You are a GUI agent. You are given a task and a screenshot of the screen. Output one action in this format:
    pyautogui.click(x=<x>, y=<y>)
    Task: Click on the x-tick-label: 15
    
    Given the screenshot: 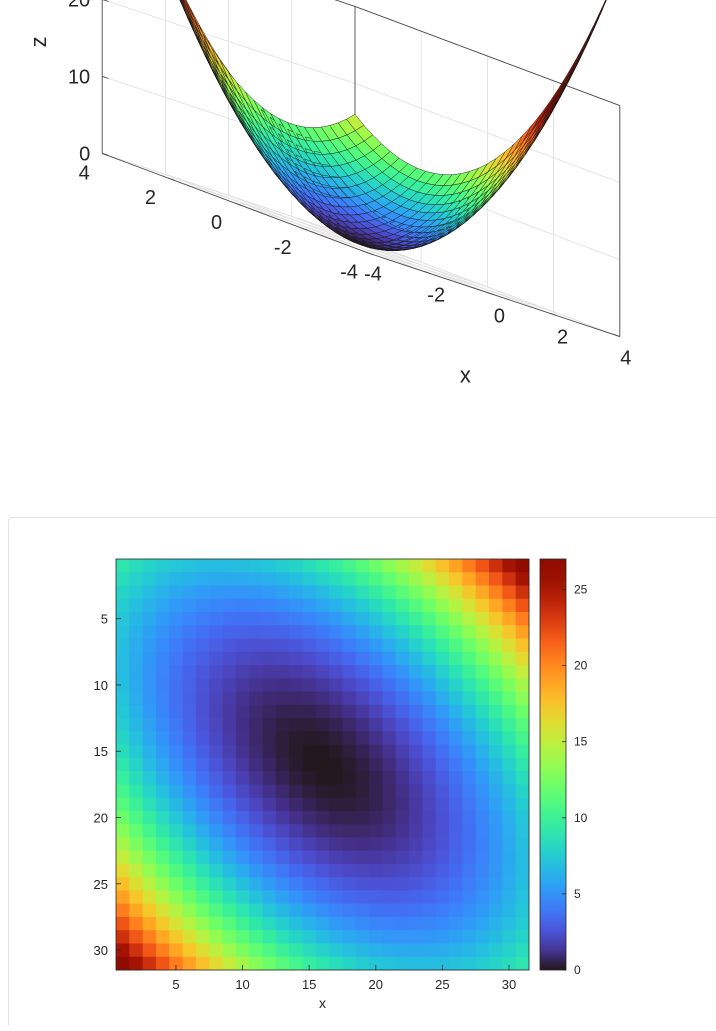 What is the action you would take?
    pyautogui.click(x=309, y=984)
    